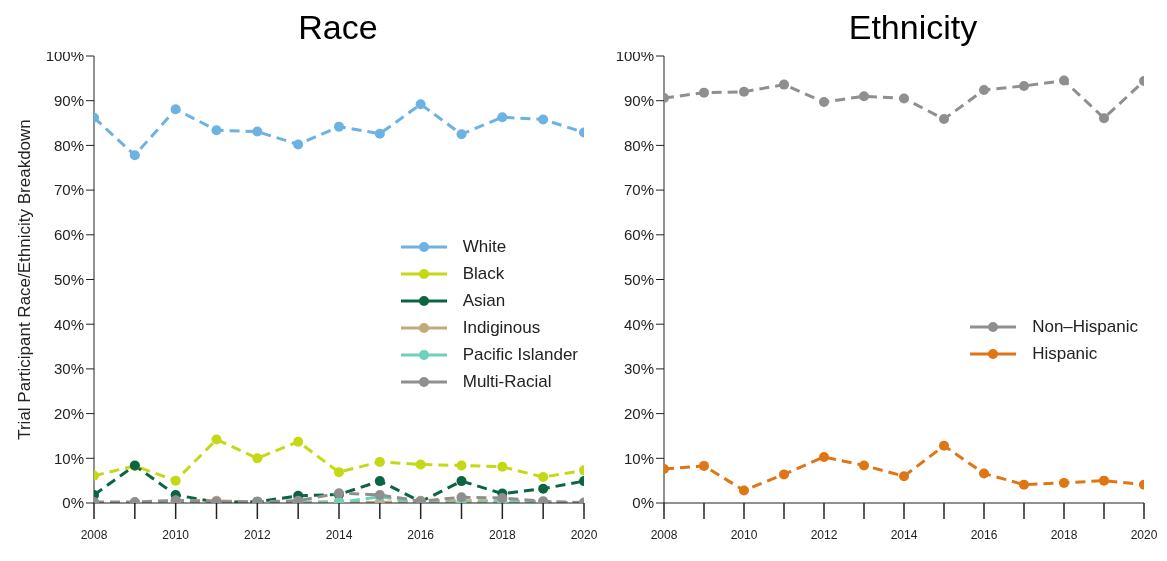 The image size is (1167, 561). Describe the element at coordinates (338, 27) in the screenshot. I see `chart-title: Race` at that location.